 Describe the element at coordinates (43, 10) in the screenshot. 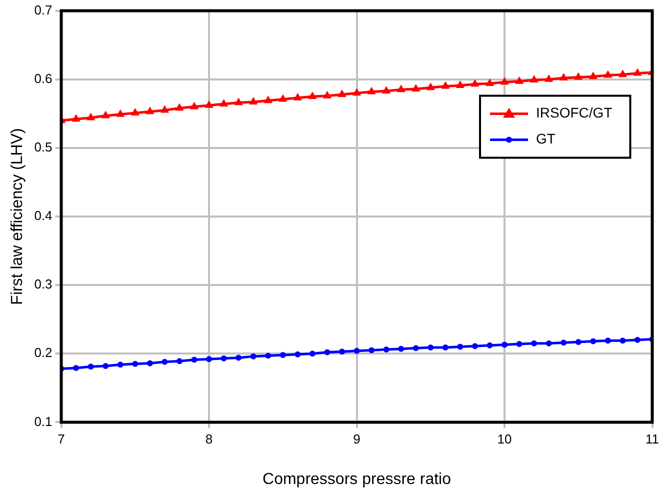

I see `y-tick-label: 0.7` at that location.